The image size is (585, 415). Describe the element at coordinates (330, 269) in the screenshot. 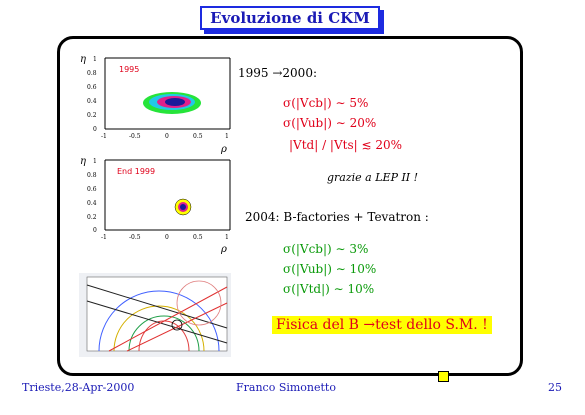

I see `sigma-vub-2004: σ(|Vub|) ∼ 10%` at that location.